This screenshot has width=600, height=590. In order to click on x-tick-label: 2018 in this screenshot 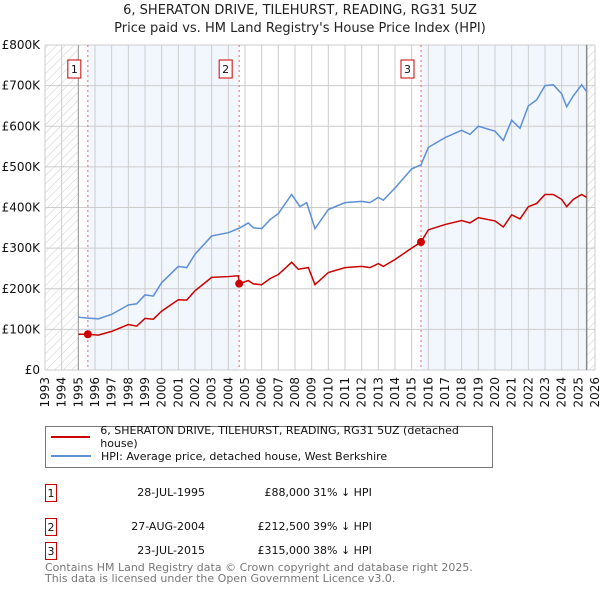, I will do `click(462, 392)`.